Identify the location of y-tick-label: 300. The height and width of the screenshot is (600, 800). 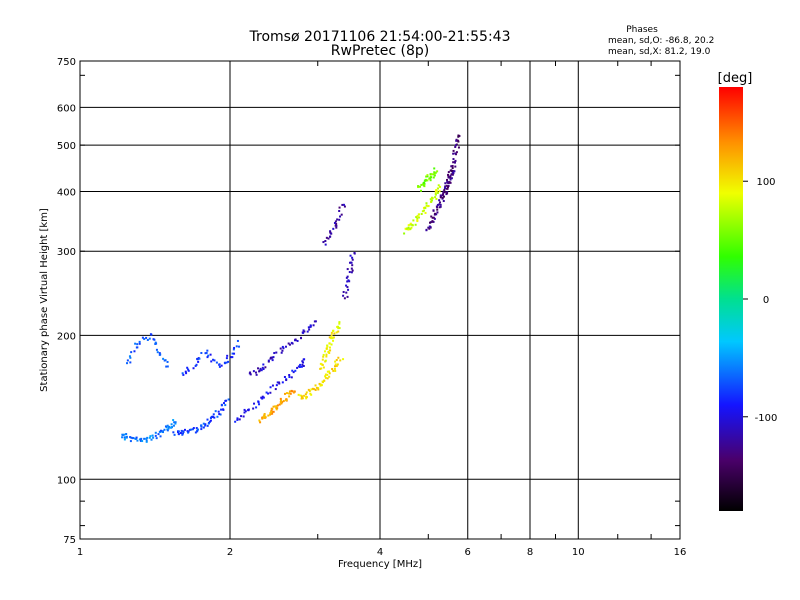
(66, 252).